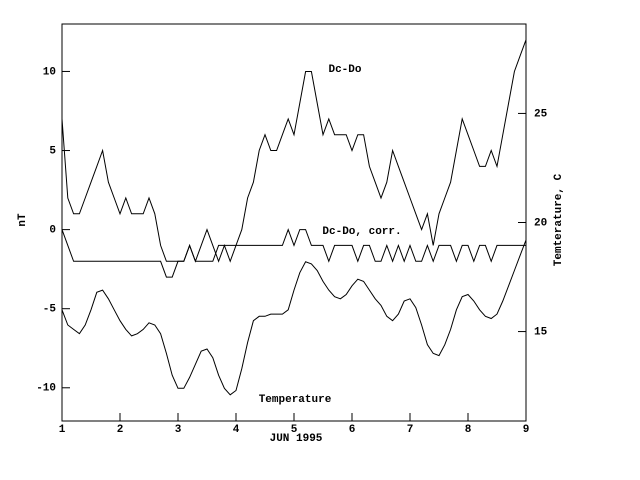 Image resolution: width=640 pixels, height=480 pixels. What do you see at coordinates (178, 430) in the screenshot?
I see `x-tick-label: 3` at bounding box center [178, 430].